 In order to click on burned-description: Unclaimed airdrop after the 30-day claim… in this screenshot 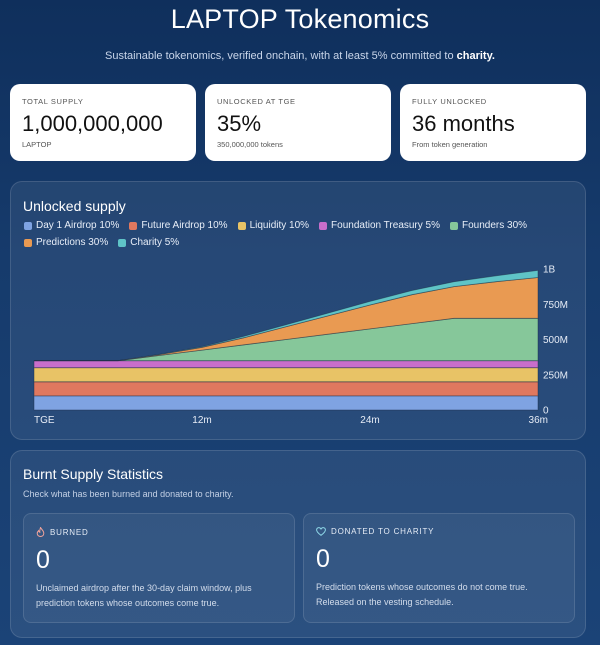, I will do `click(144, 595)`.